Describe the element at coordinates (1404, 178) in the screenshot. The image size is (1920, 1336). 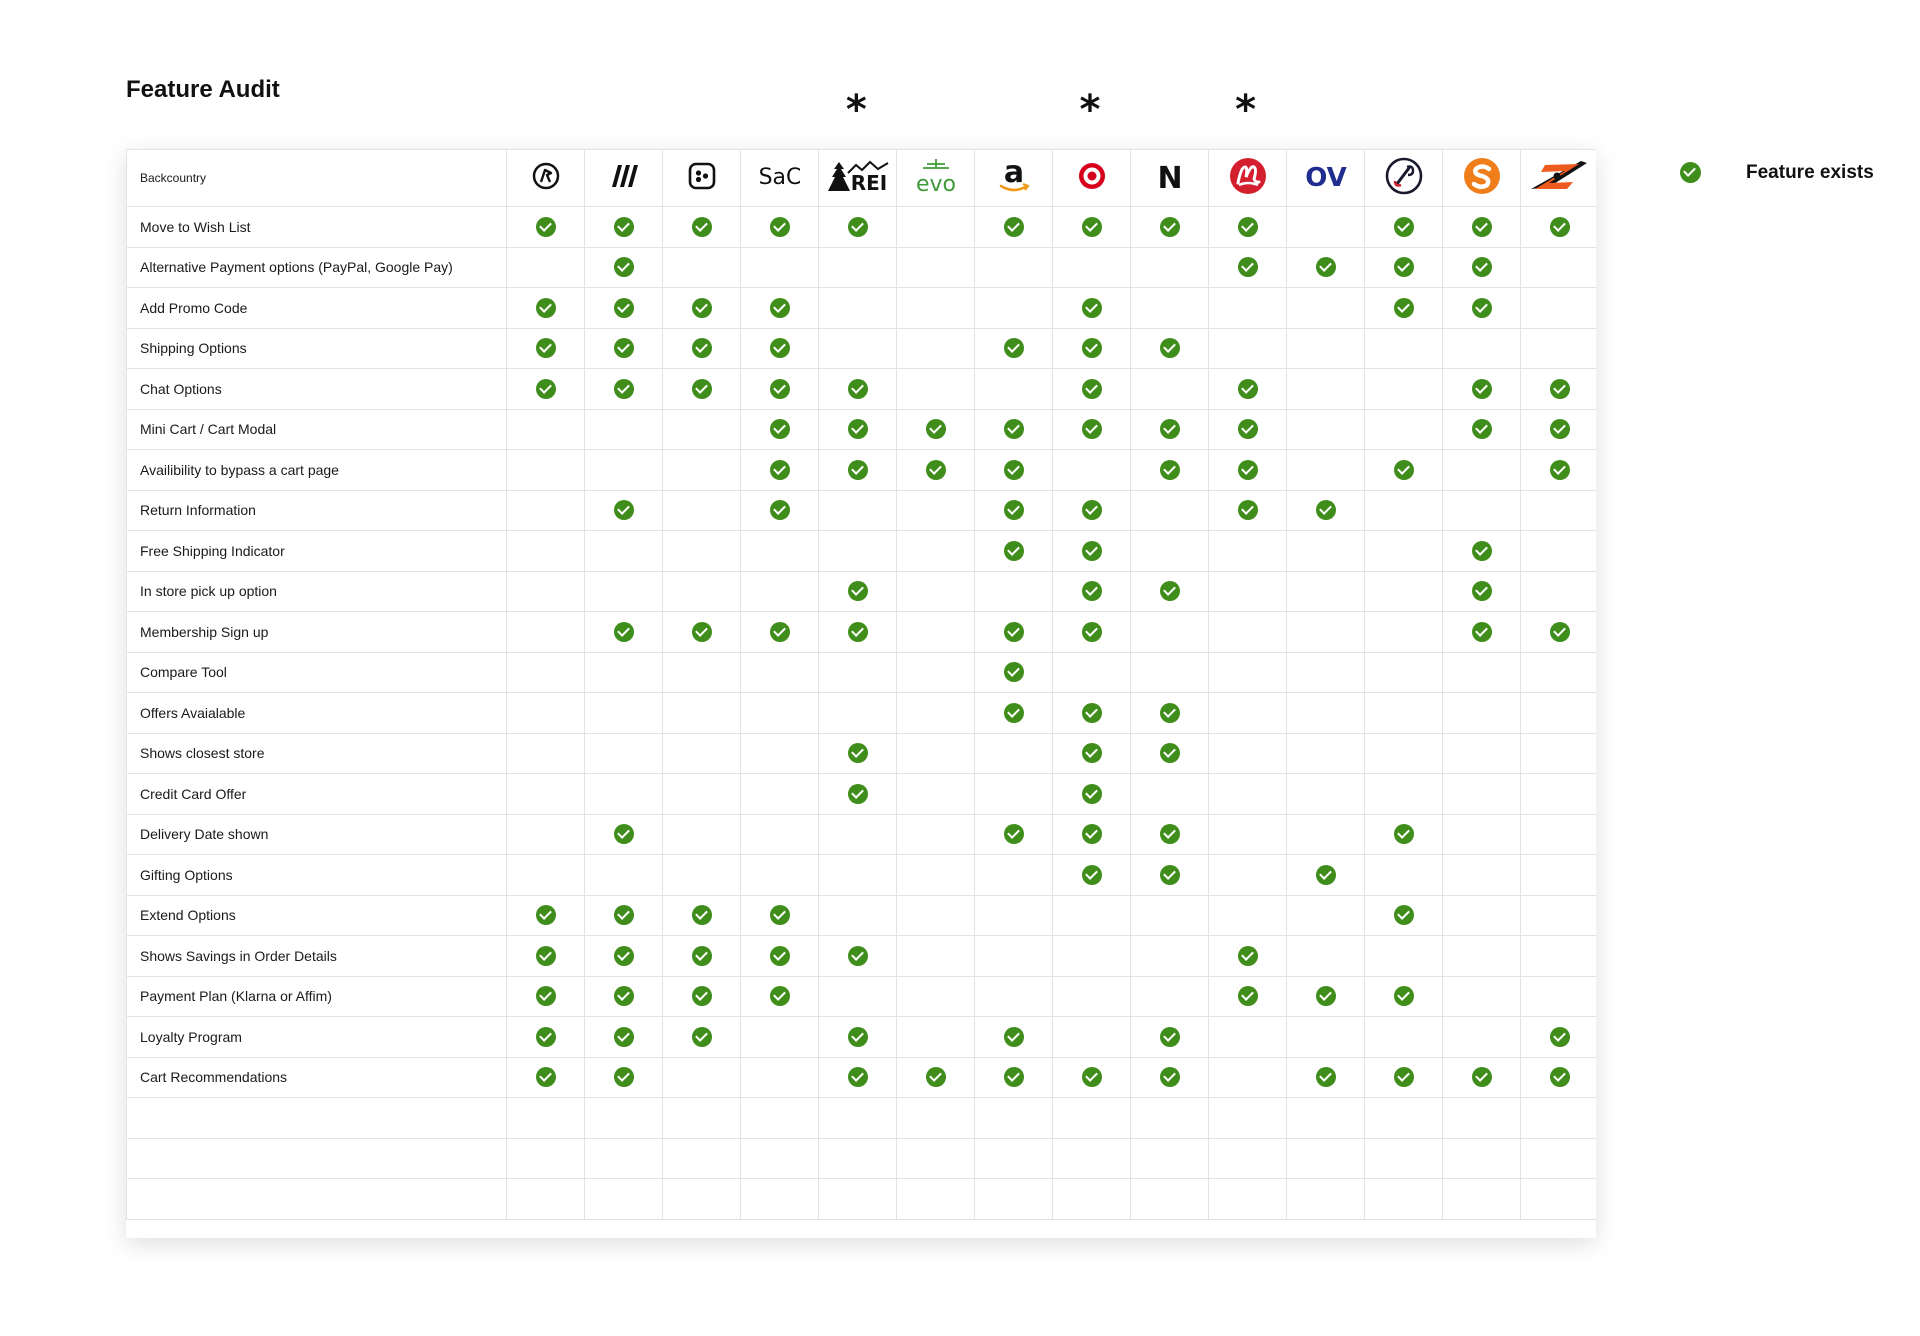
I see `carabiner-circle-logo` at that location.